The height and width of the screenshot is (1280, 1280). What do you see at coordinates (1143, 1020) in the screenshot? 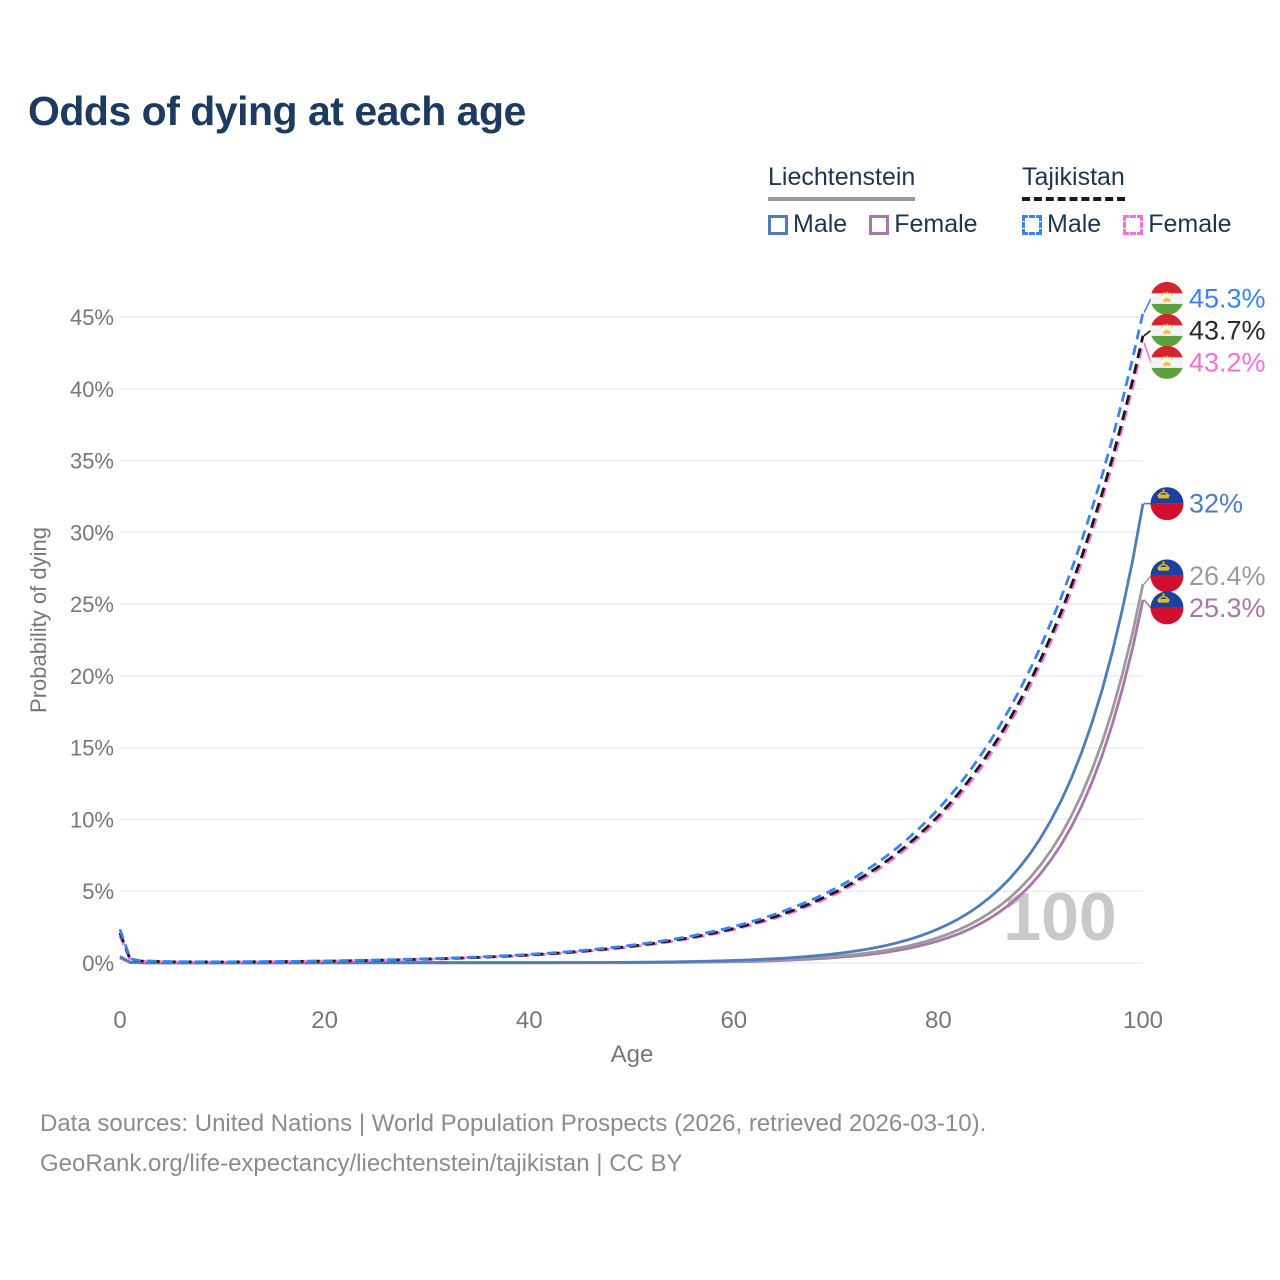
I see `x-tick-label: 100` at bounding box center [1143, 1020].